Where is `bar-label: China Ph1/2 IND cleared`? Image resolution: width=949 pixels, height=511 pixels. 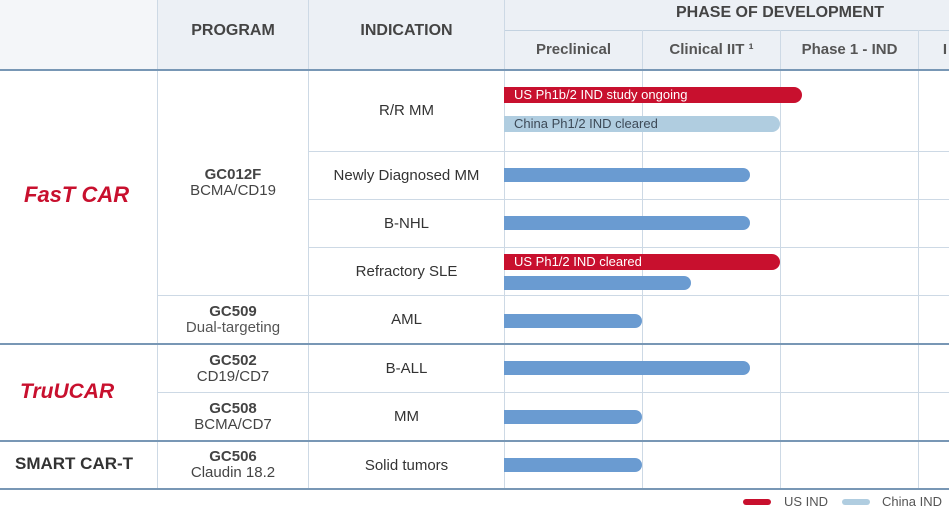
bar-label: China Ph1/2 IND cleared is located at coordinates (586, 123).